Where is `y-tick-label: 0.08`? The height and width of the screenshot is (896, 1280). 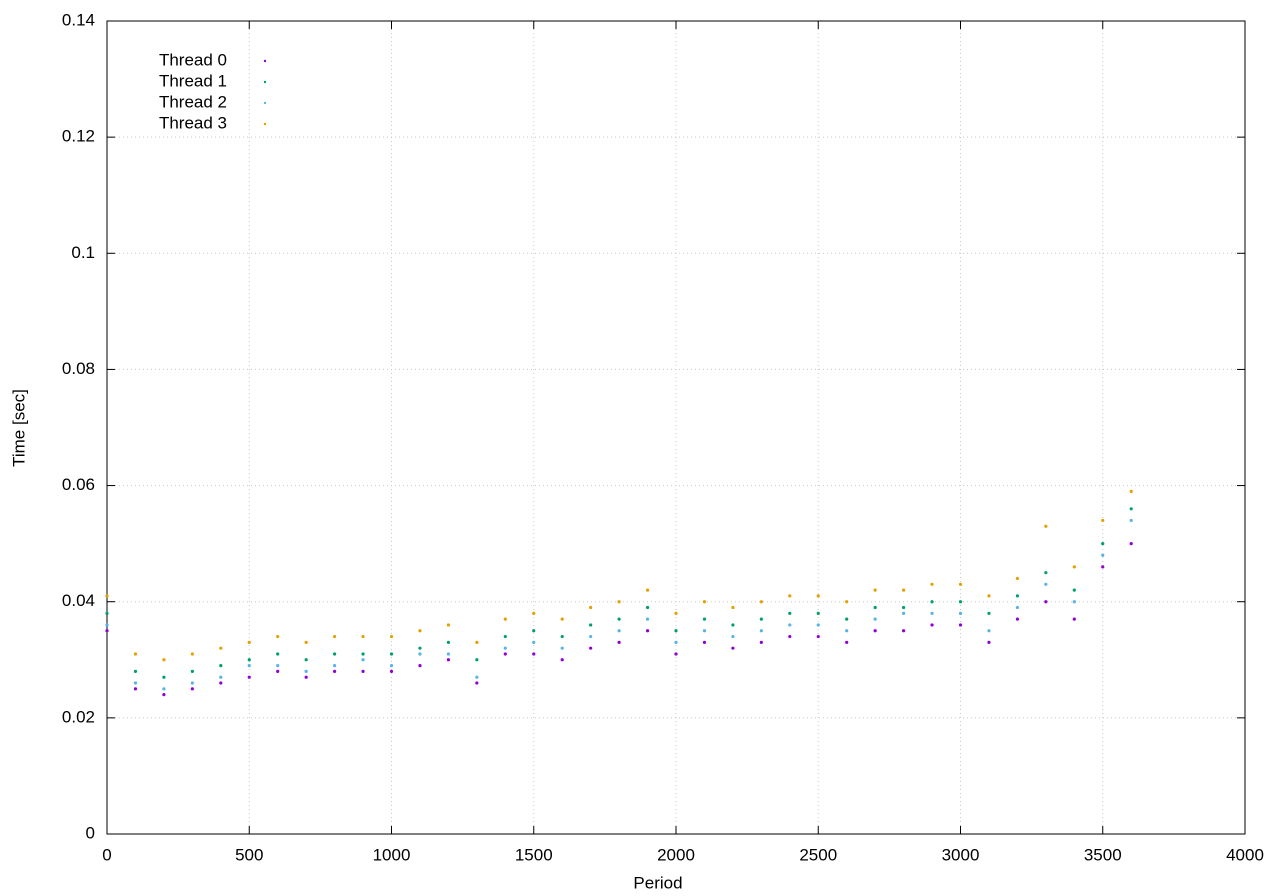 y-tick-label: 0.08 is located at coordinates (78, 368).